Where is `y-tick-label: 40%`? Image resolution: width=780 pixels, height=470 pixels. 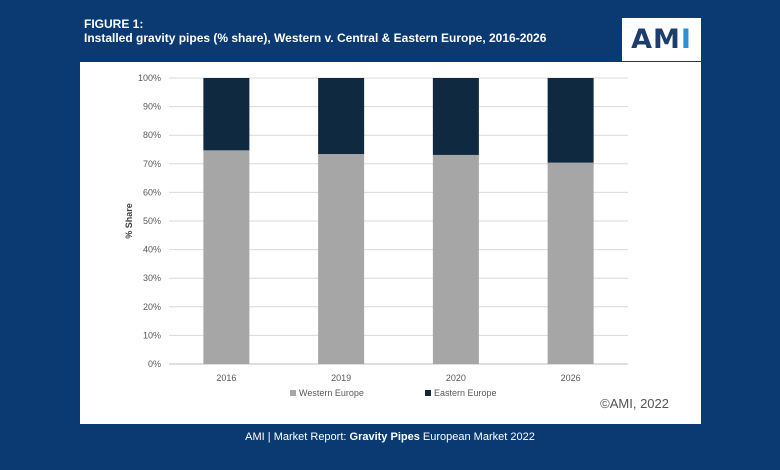 y-tick-label: 40% is located at coordinates (152, 250).